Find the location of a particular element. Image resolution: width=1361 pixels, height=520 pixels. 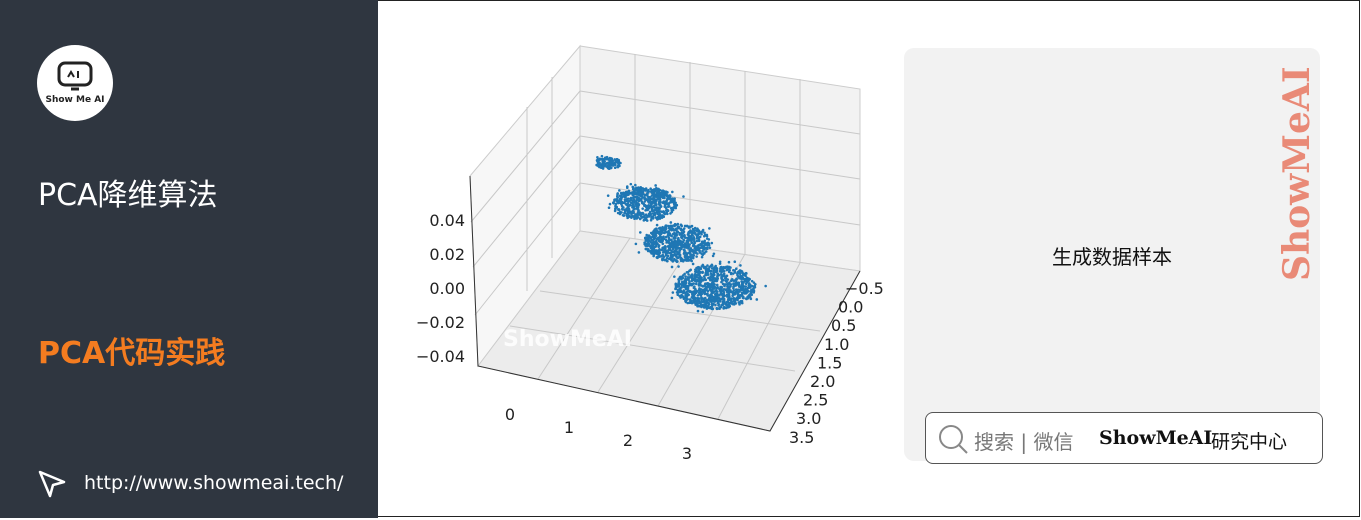

search-box: 搜索 | 微信 ShowMeAI 研究中心 is located at coordinates (1124, 438).